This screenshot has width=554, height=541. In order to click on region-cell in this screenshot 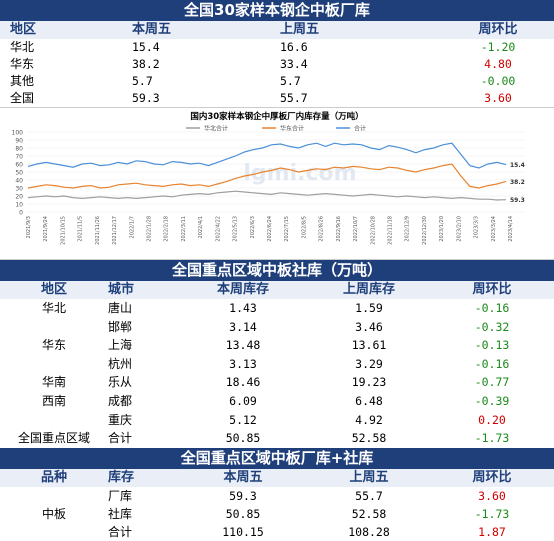, I will do `click(54, 420)`.